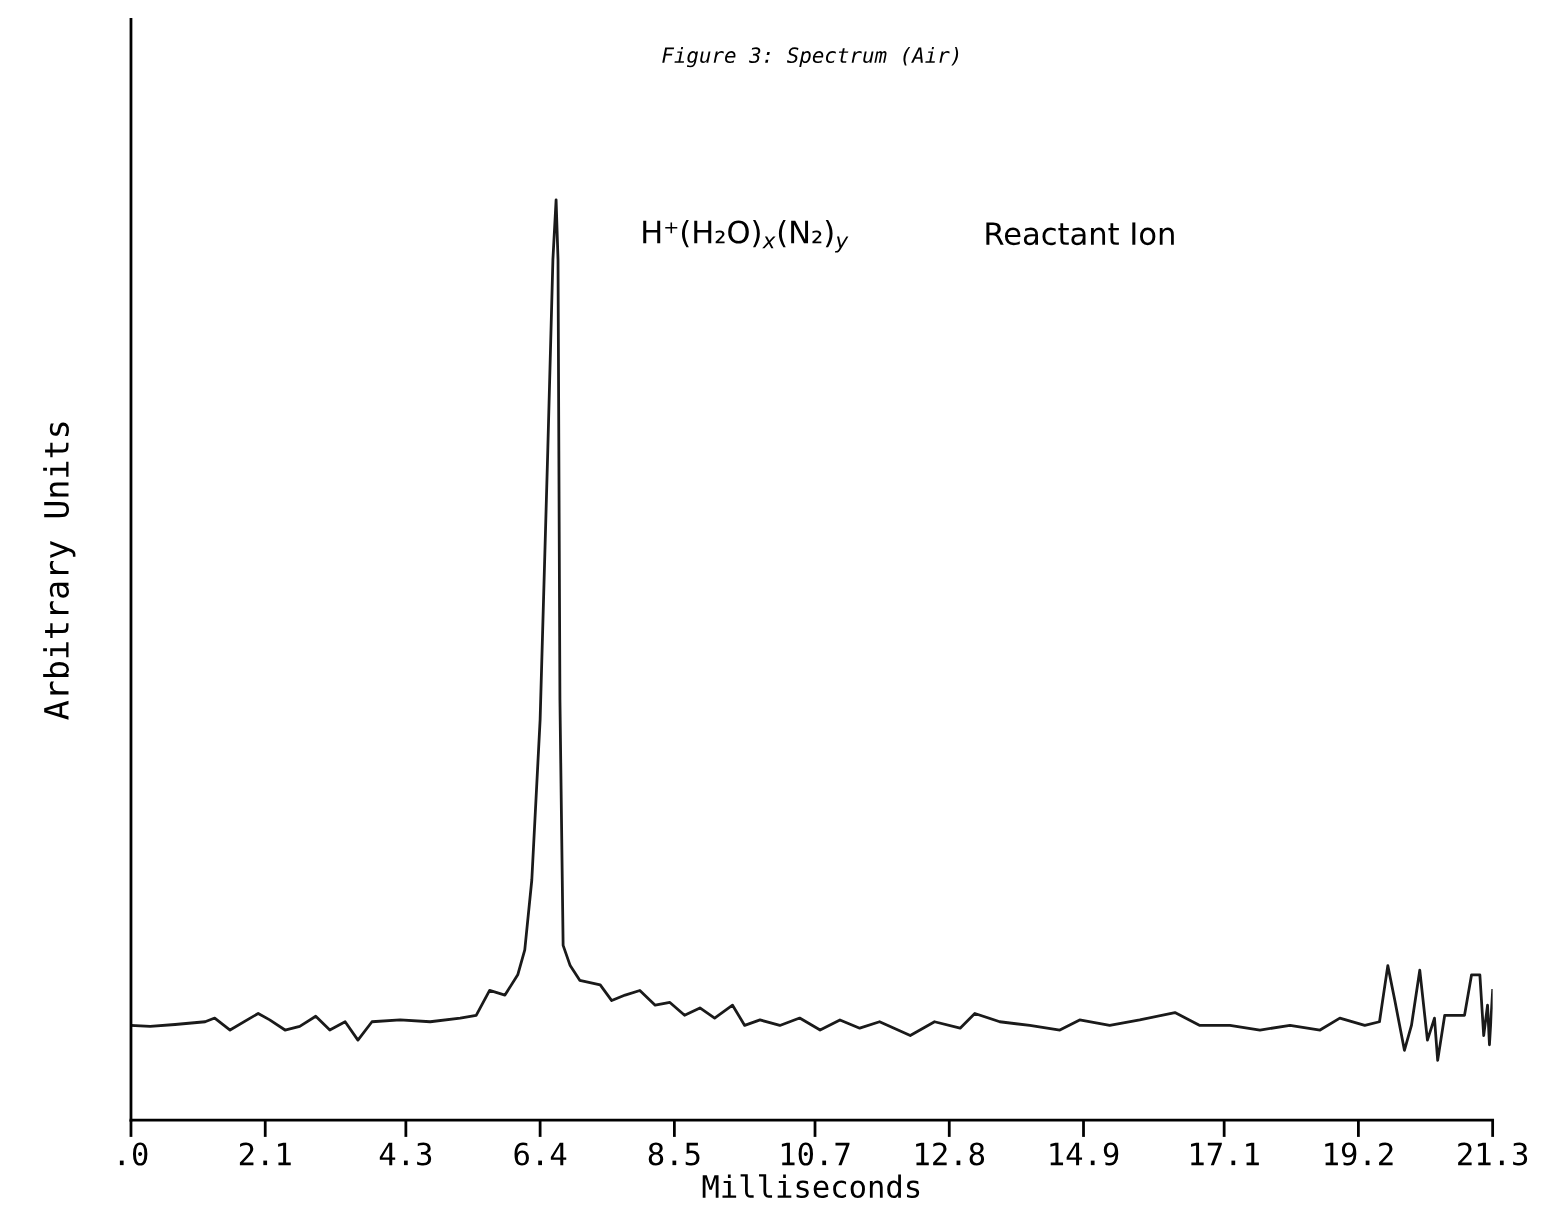  I want to click on annotation: H⁺(H₂O)$_{x}$(N₂)$_{y}$, so click(746, 236).